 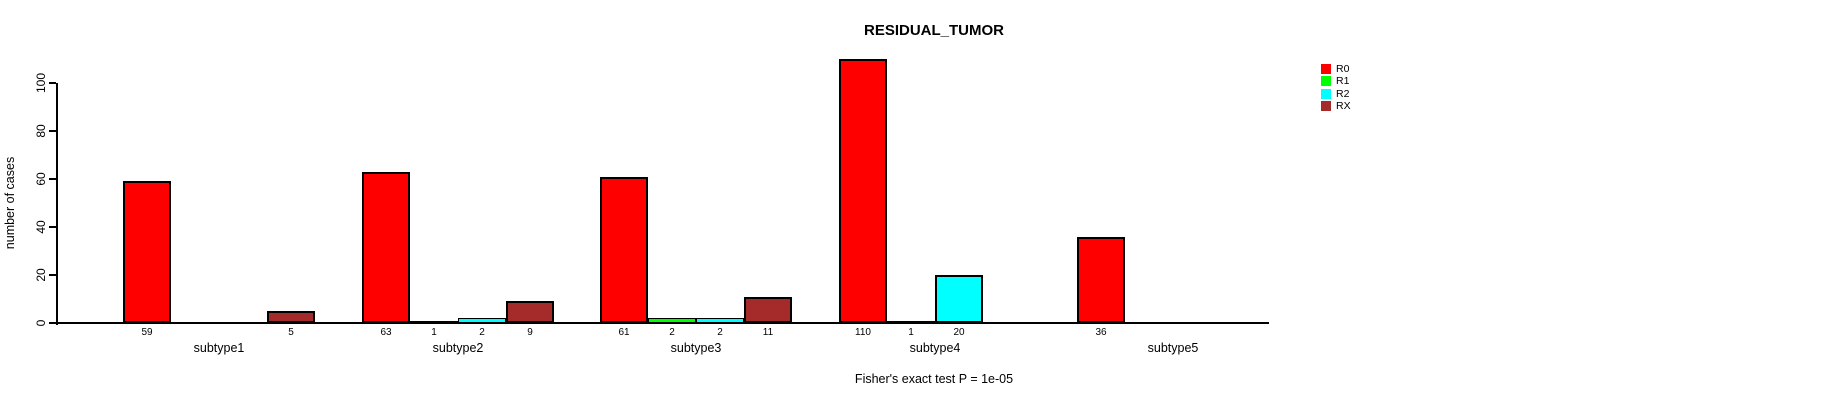 I want to click on legend-swatch-rx, so click(x=1326, y=106).